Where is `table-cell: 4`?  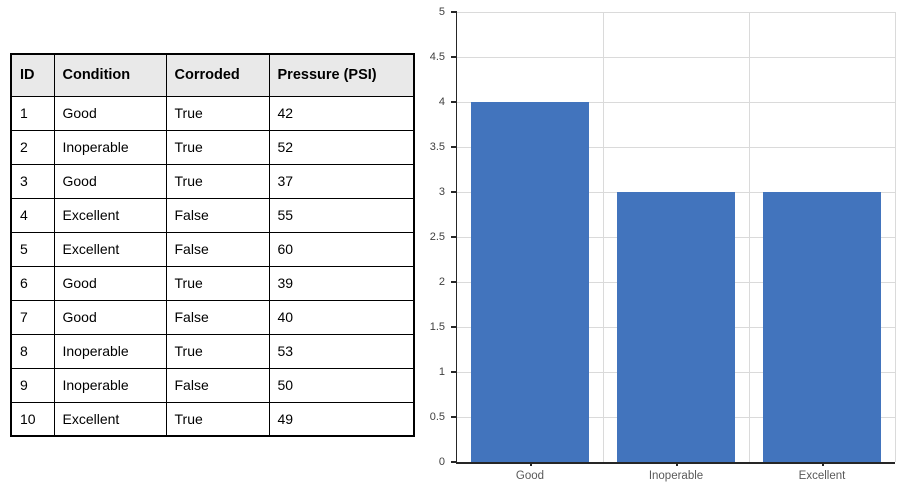 table-cell: 4 is located at coordinates (32, 215).